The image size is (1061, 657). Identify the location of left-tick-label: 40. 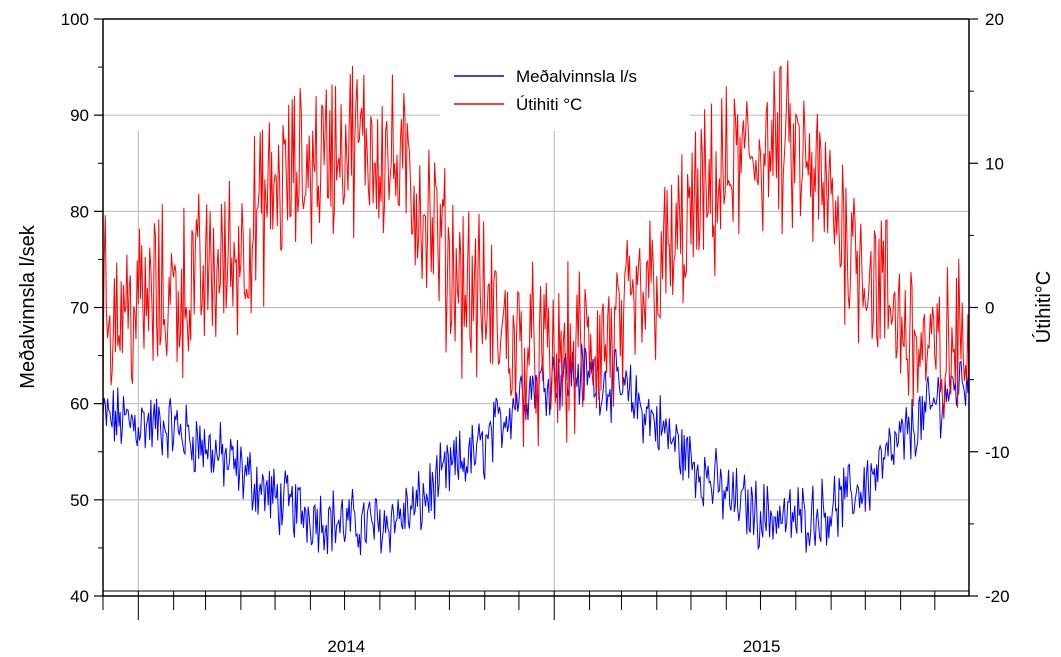
(79, 596).